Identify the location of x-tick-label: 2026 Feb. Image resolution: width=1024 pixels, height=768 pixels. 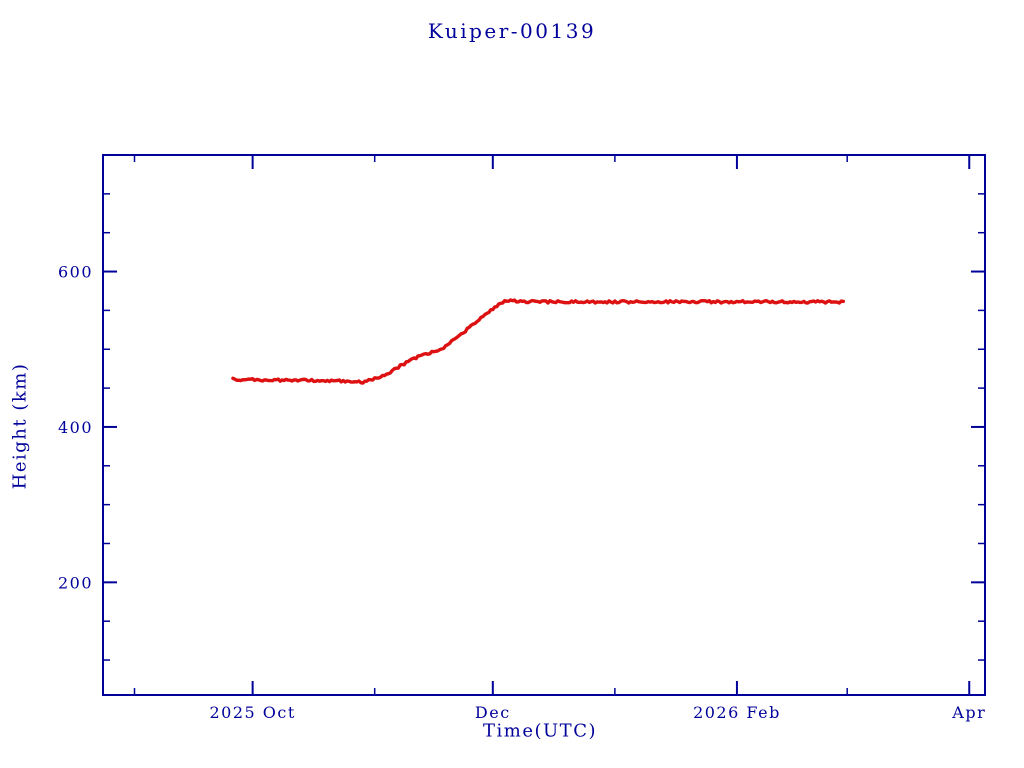
(737, 712).